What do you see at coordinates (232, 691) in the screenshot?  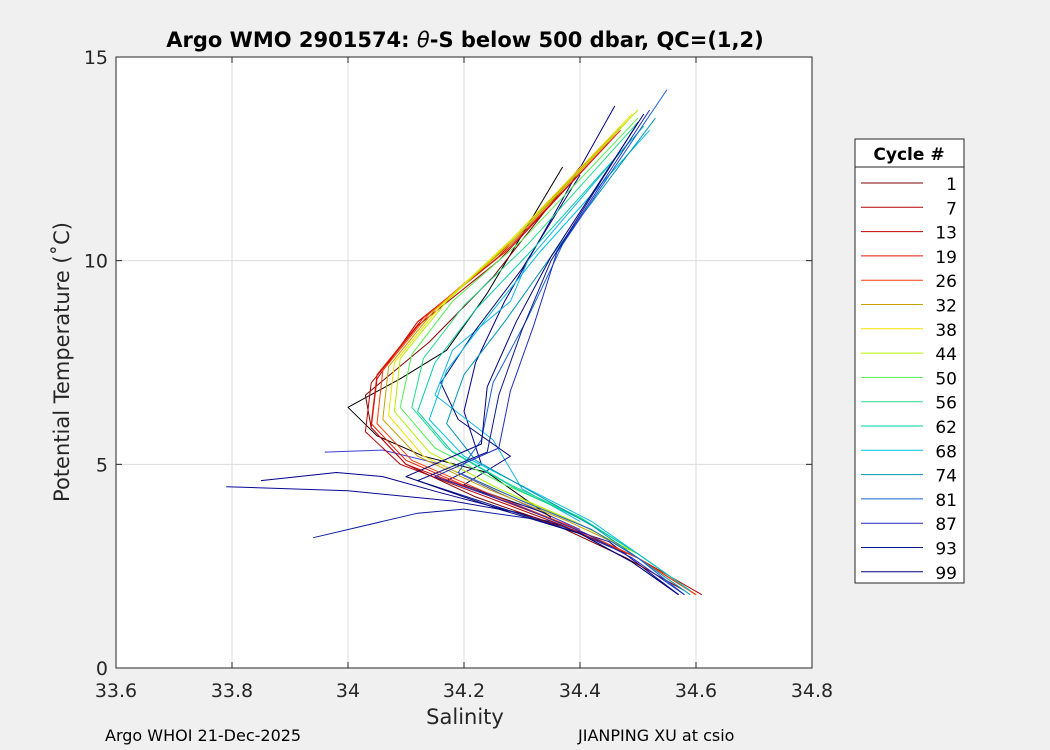 I see `x-tick-label: 33.8` at bounding box center [232, 691].